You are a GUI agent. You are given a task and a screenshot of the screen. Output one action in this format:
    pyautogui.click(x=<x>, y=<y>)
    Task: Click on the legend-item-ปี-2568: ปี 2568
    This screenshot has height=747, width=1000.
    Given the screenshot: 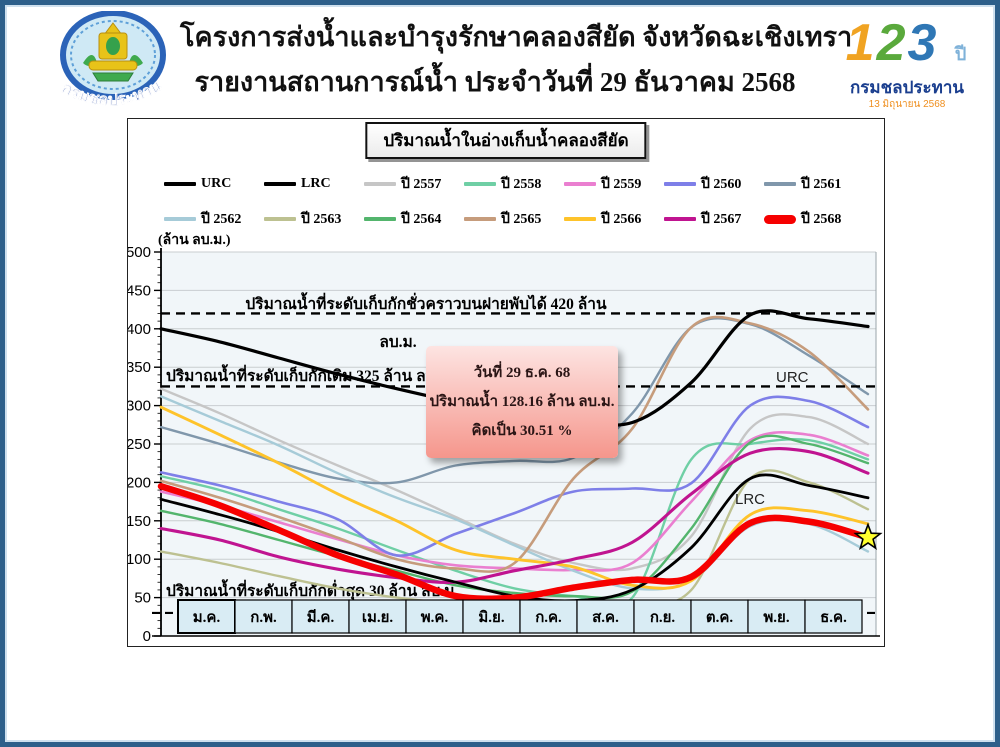 What is the action you would take?
    pyautogui.click(x=814, y=219)
    